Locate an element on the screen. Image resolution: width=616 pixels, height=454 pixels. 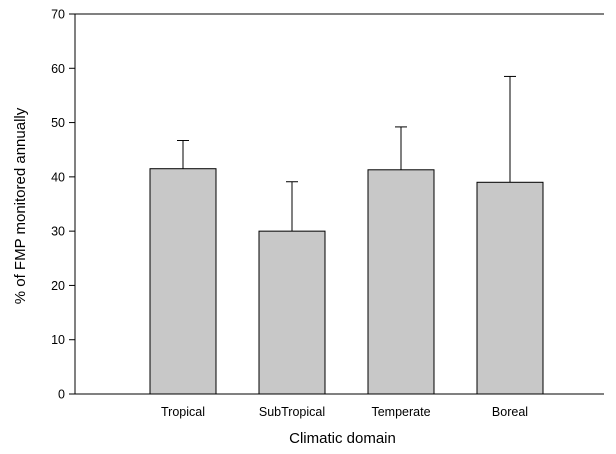
y-tick-label: 40 is located at coordinates (58, 177).